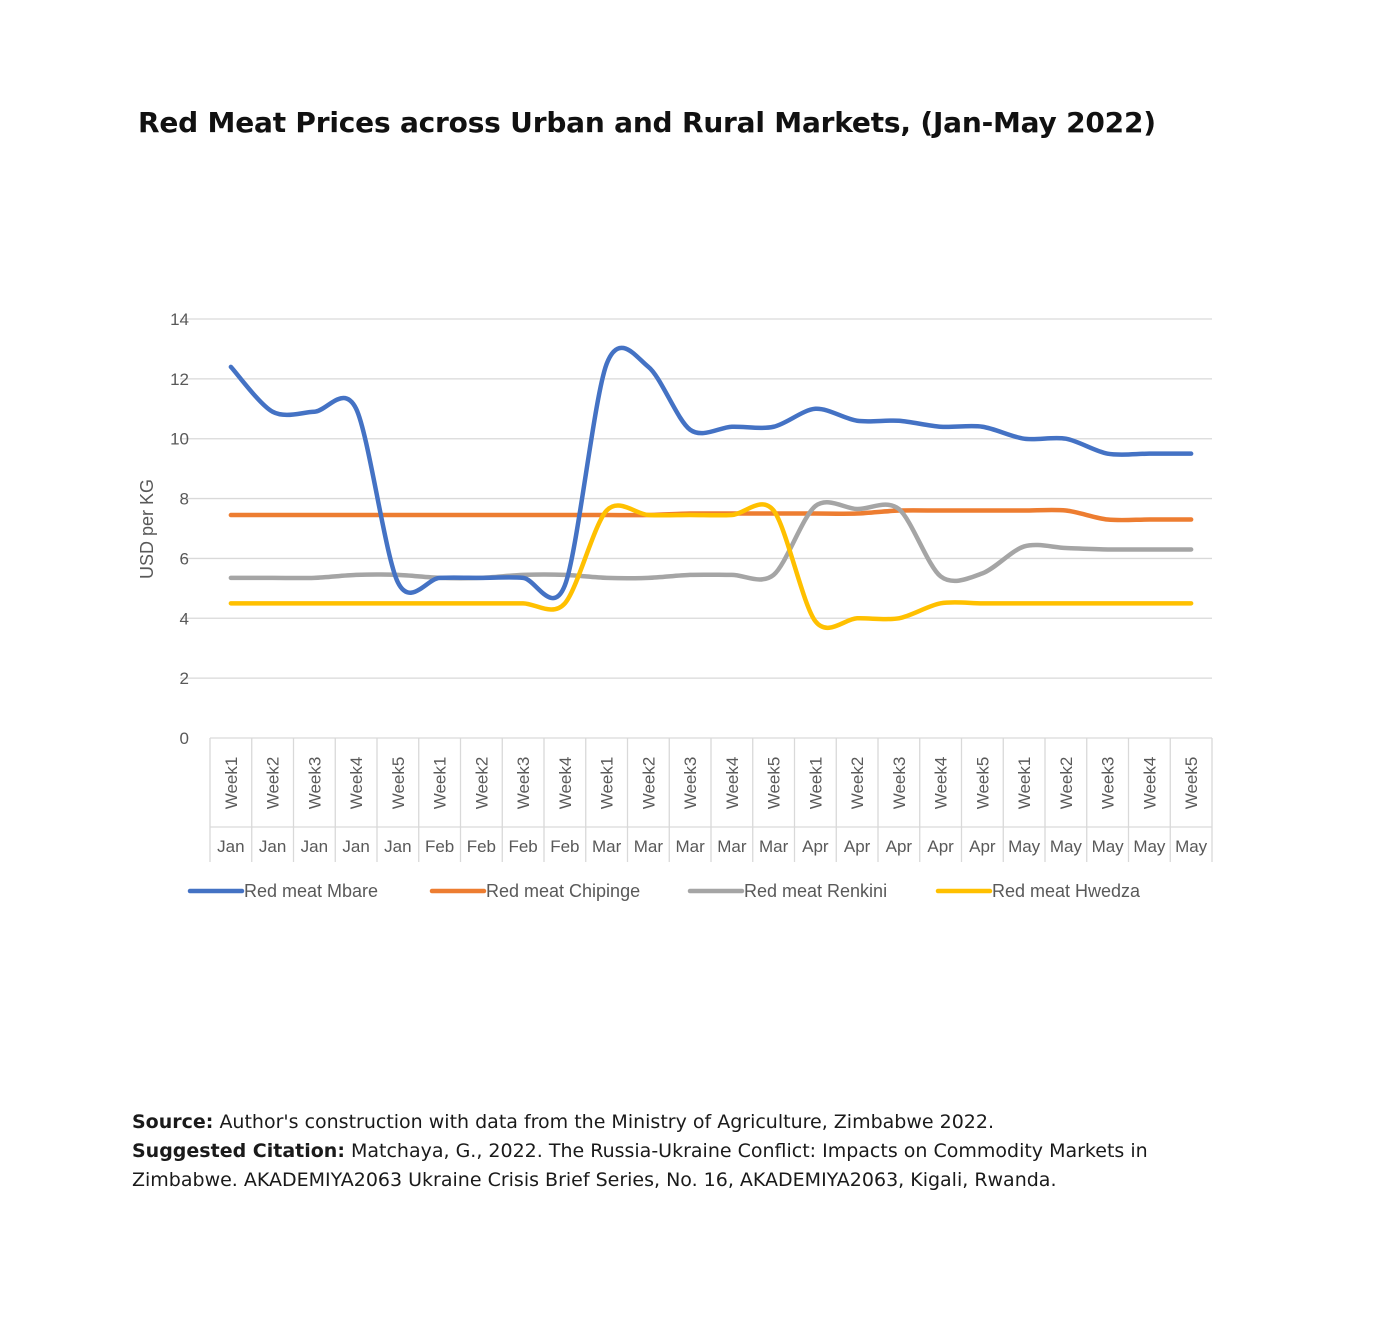  Describe the element at coordinates (179, 439) in the screenshot. I see `y-tick-label: 10` at that location.